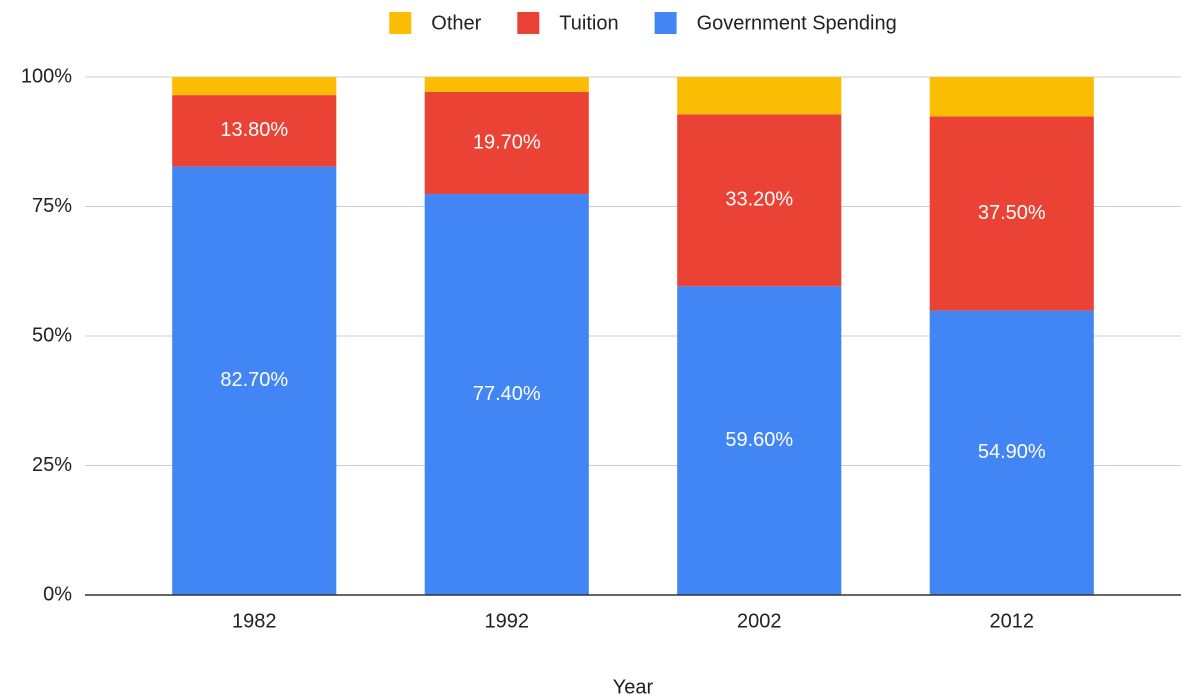 This screenshot has height=700, width=1181. I want to click on data-label: 77.40%, so click(507, 394).